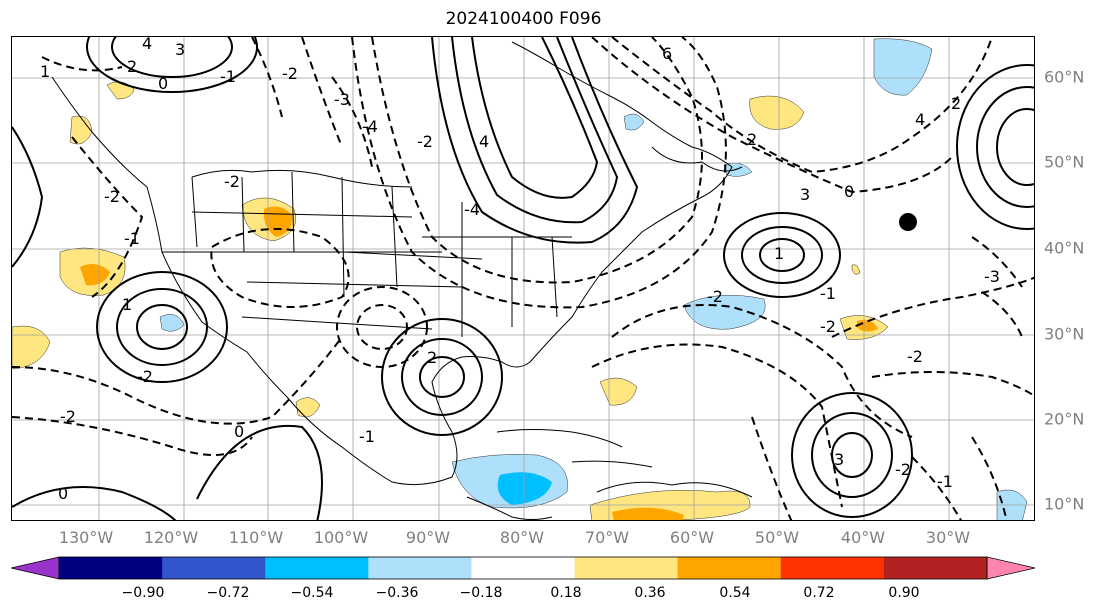 The image size is (1105, 615). I want to click on lon-label: 70°W, so click(607, 537).